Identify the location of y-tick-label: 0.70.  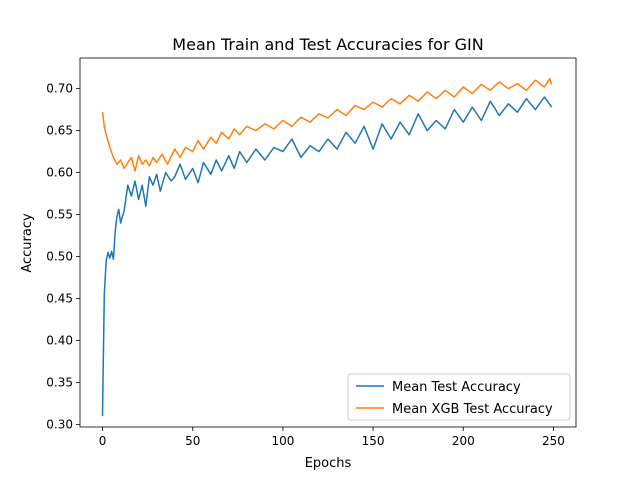
(59, 89).